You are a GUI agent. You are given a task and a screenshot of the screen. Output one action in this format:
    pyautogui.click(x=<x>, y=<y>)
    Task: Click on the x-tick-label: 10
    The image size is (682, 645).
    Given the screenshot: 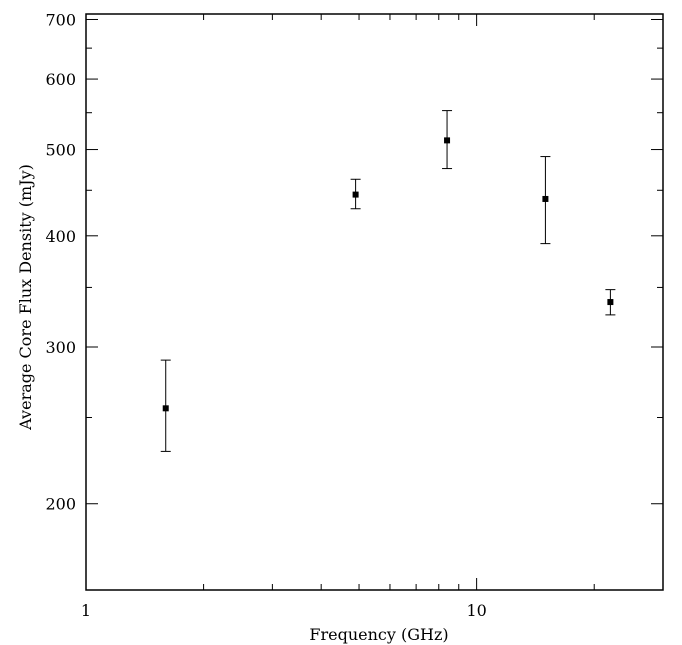 What is the action you would take?
    pyautogui.click(x=476, y=610)
    